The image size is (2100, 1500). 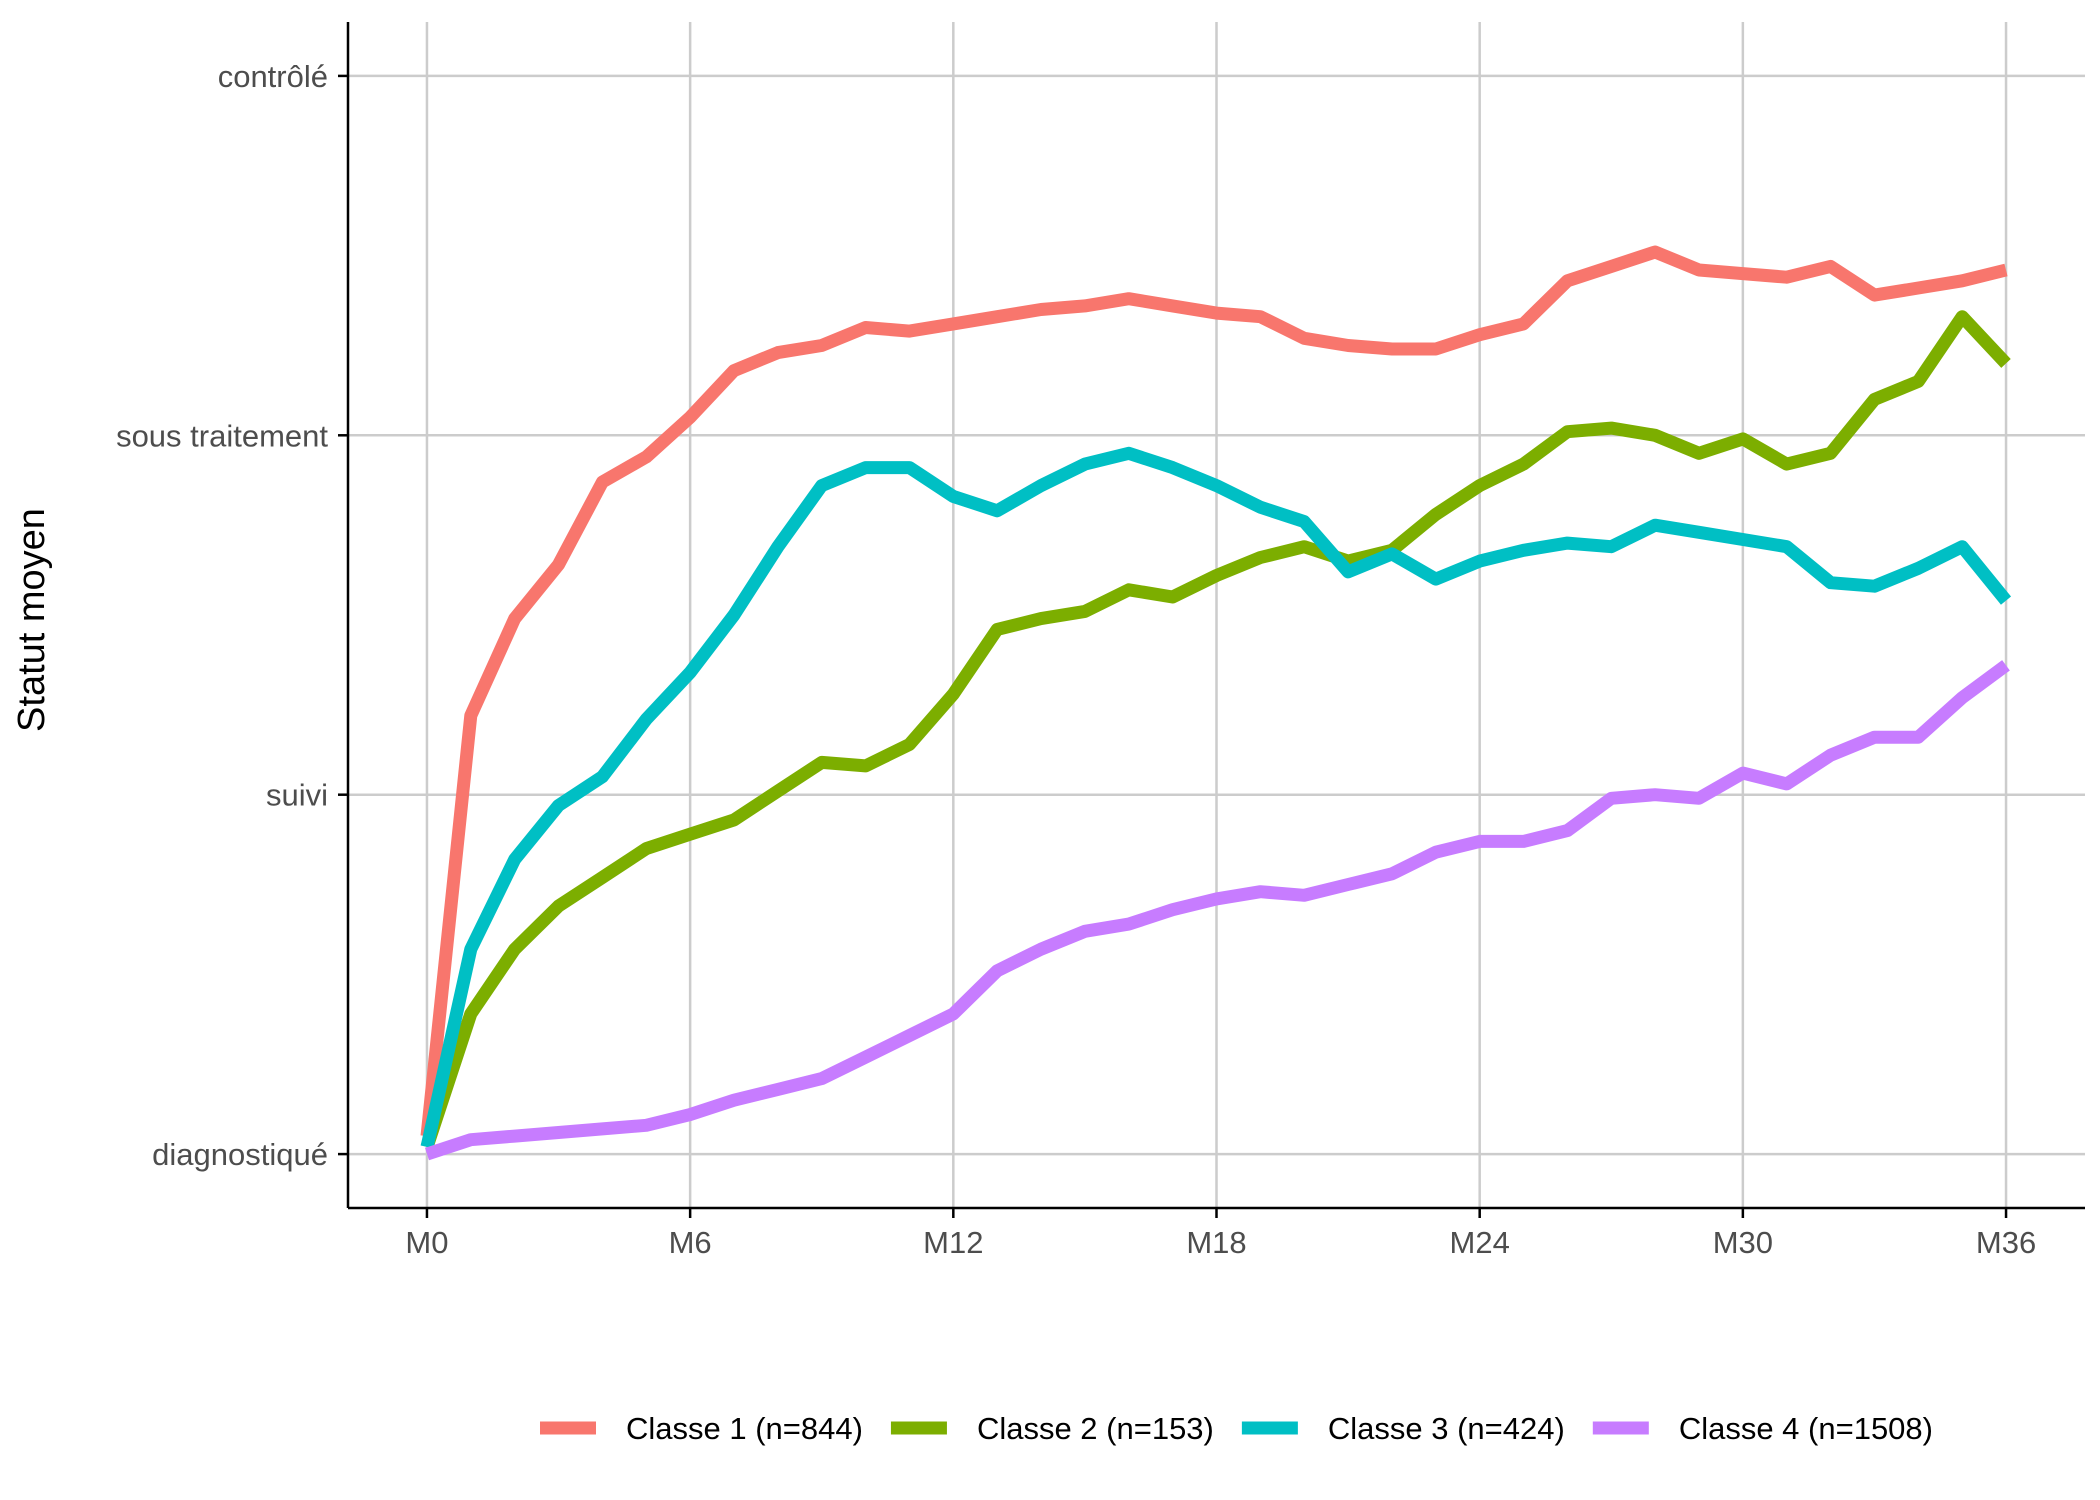 What do you see at coordinates (953, 1242) in the screenshot?
I see `x-tick-label-M12: M12` at bounding box center [953, 1242].